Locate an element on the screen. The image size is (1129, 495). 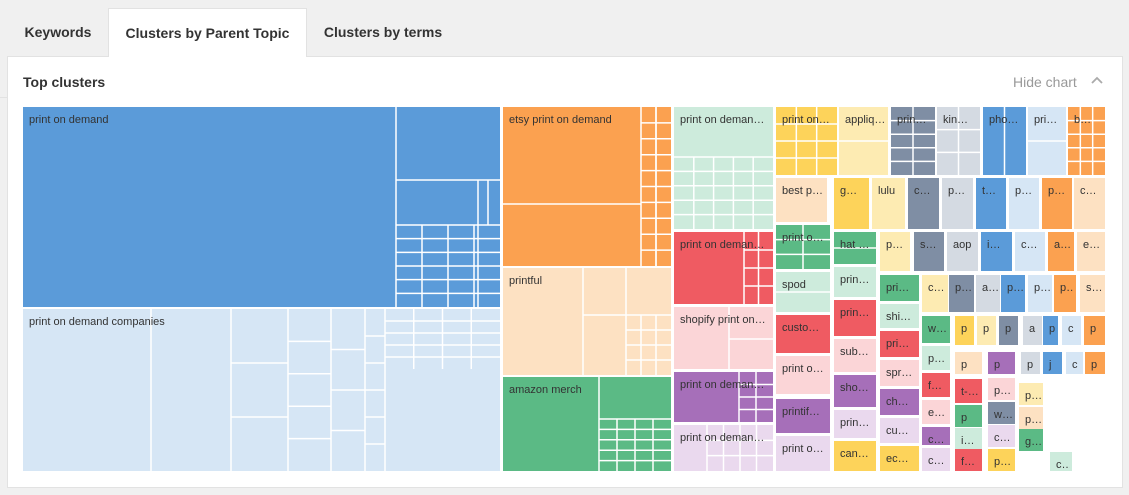
cluster-label: amazon merch is located at coordinates (545, 390).